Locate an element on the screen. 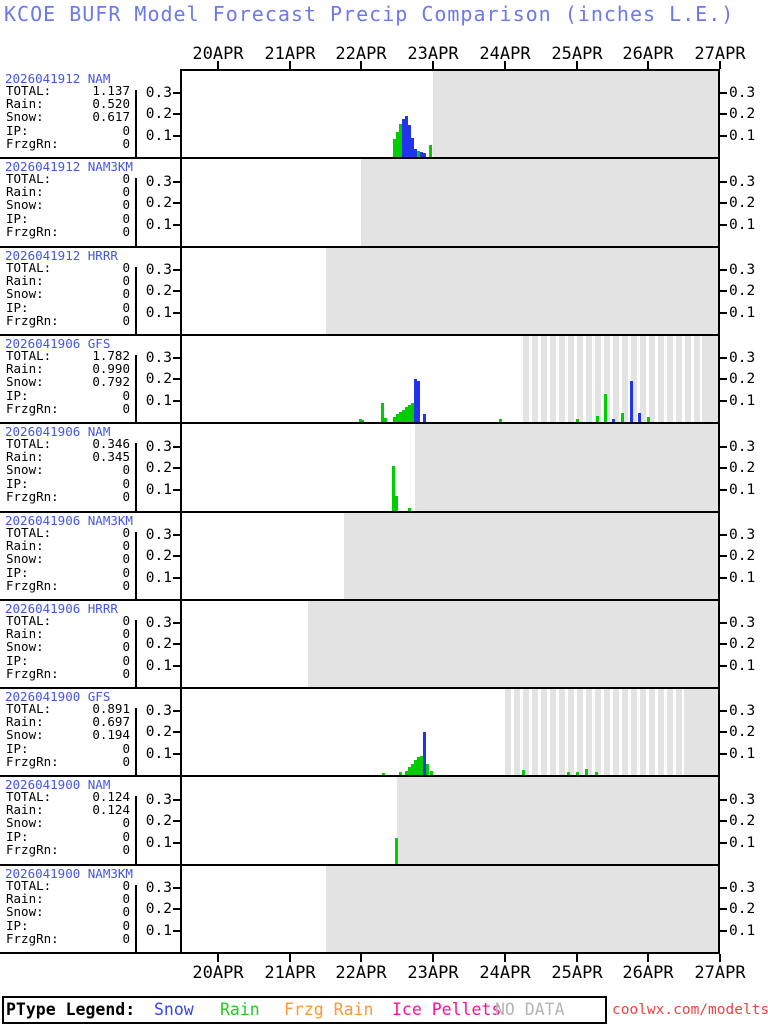 The width and height of the screenshot is (768, 1024). stat-label: TOTAL: is located at coordinates (29, 532).